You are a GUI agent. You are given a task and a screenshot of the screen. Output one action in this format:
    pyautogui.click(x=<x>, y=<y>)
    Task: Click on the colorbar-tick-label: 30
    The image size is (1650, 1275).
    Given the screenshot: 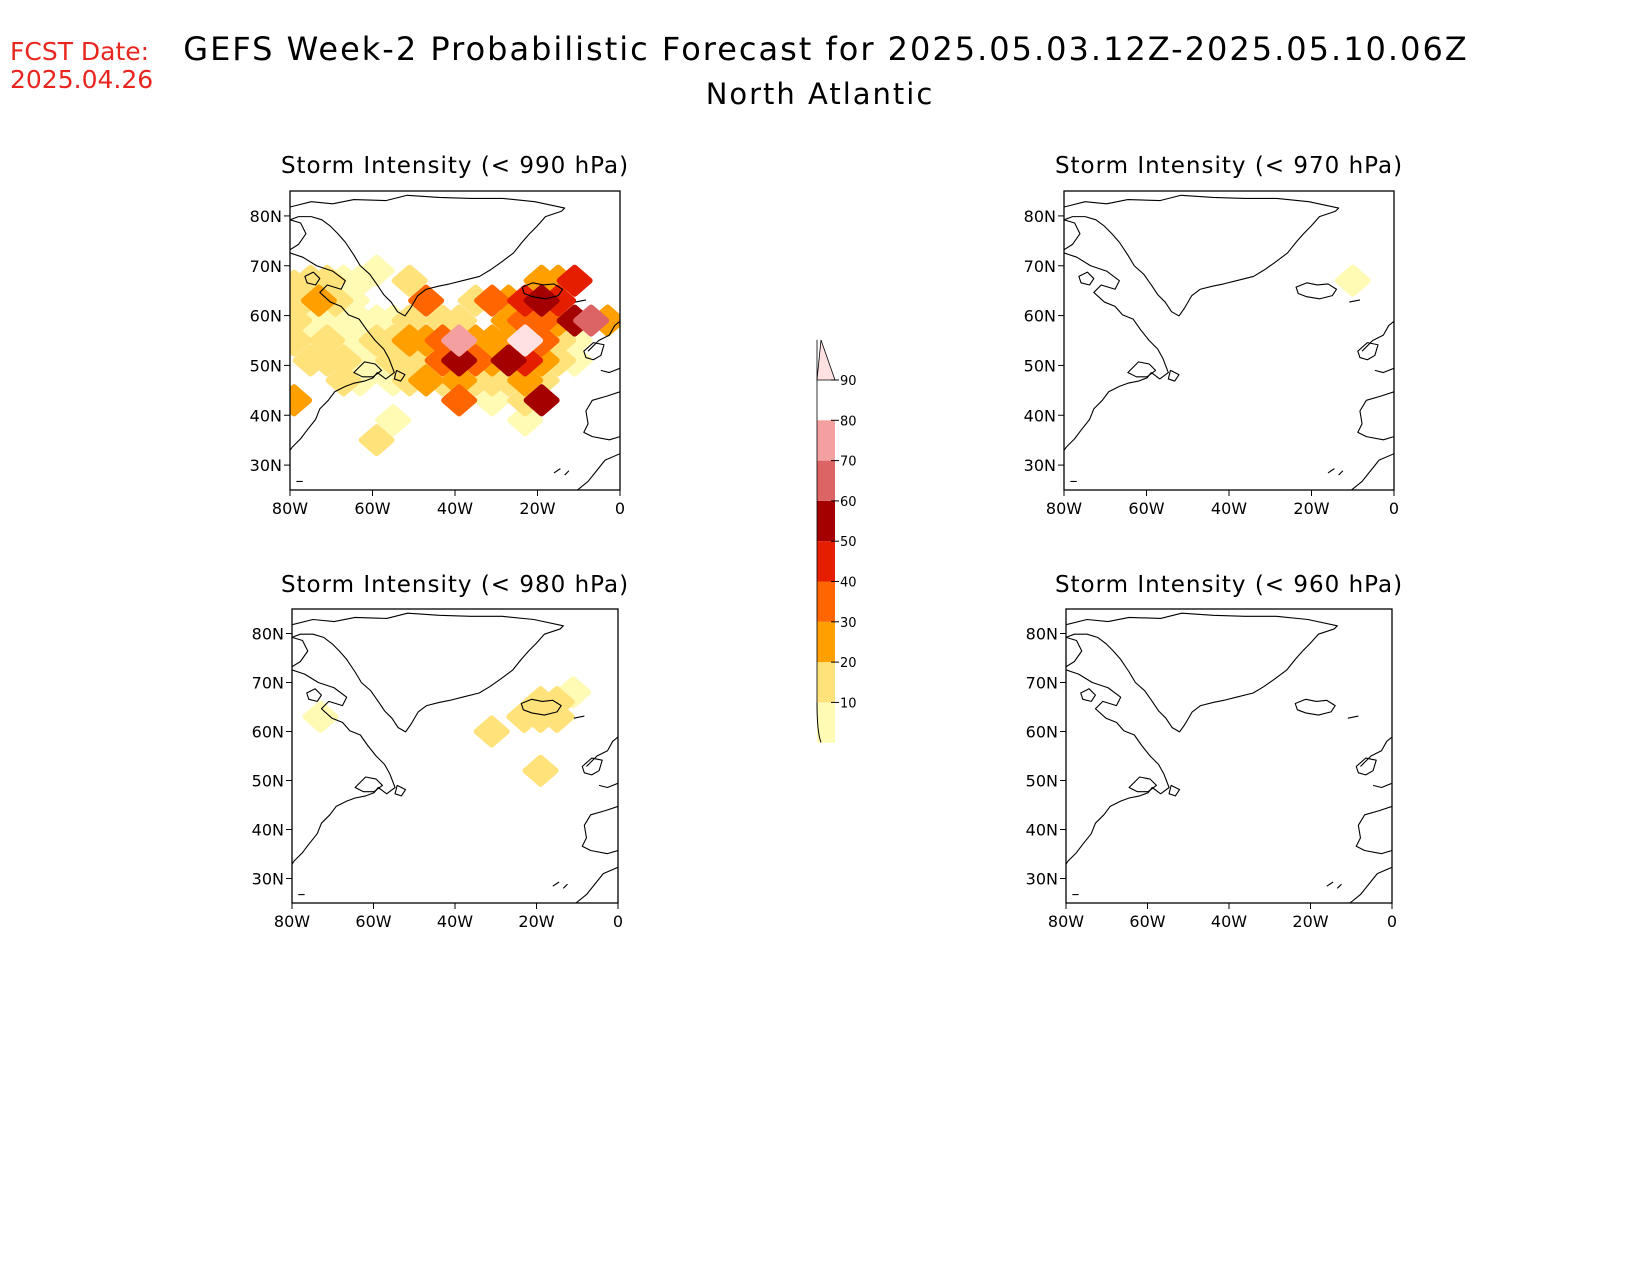 What is the action you would take?
    pyautogui.click(x=848, y=623)
    